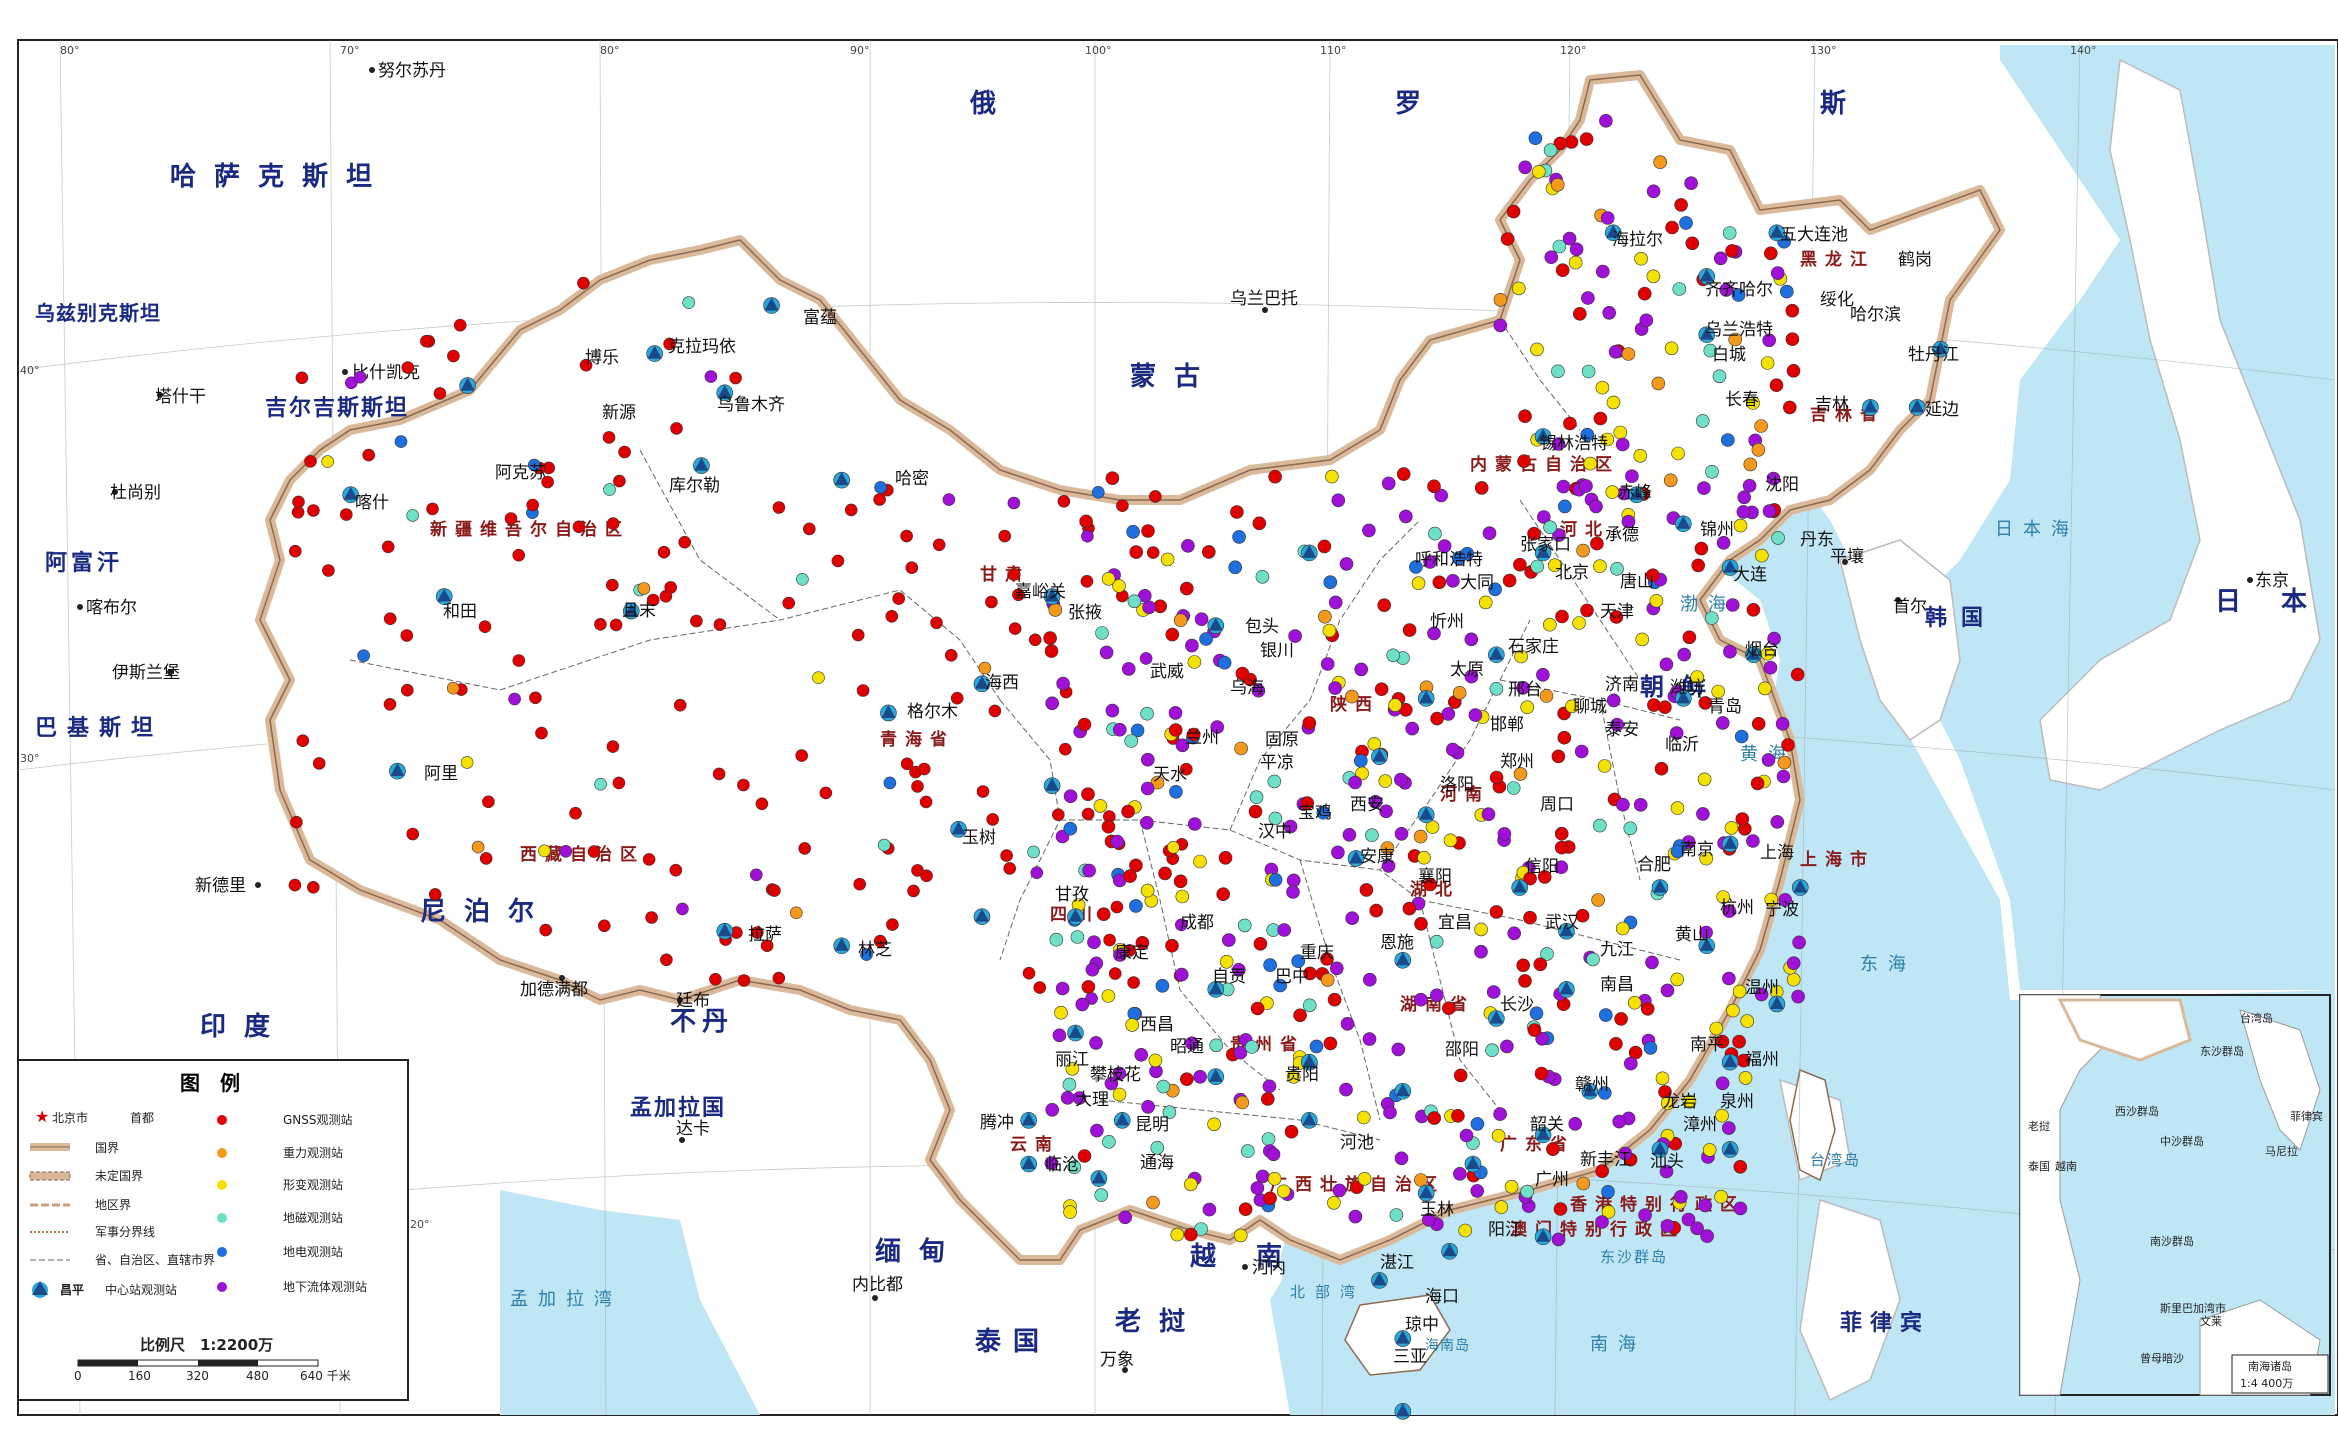 This screenshot has width=2338, height=1455. I want to click on inset-vietnam: 越南, so click(2066, 1166).